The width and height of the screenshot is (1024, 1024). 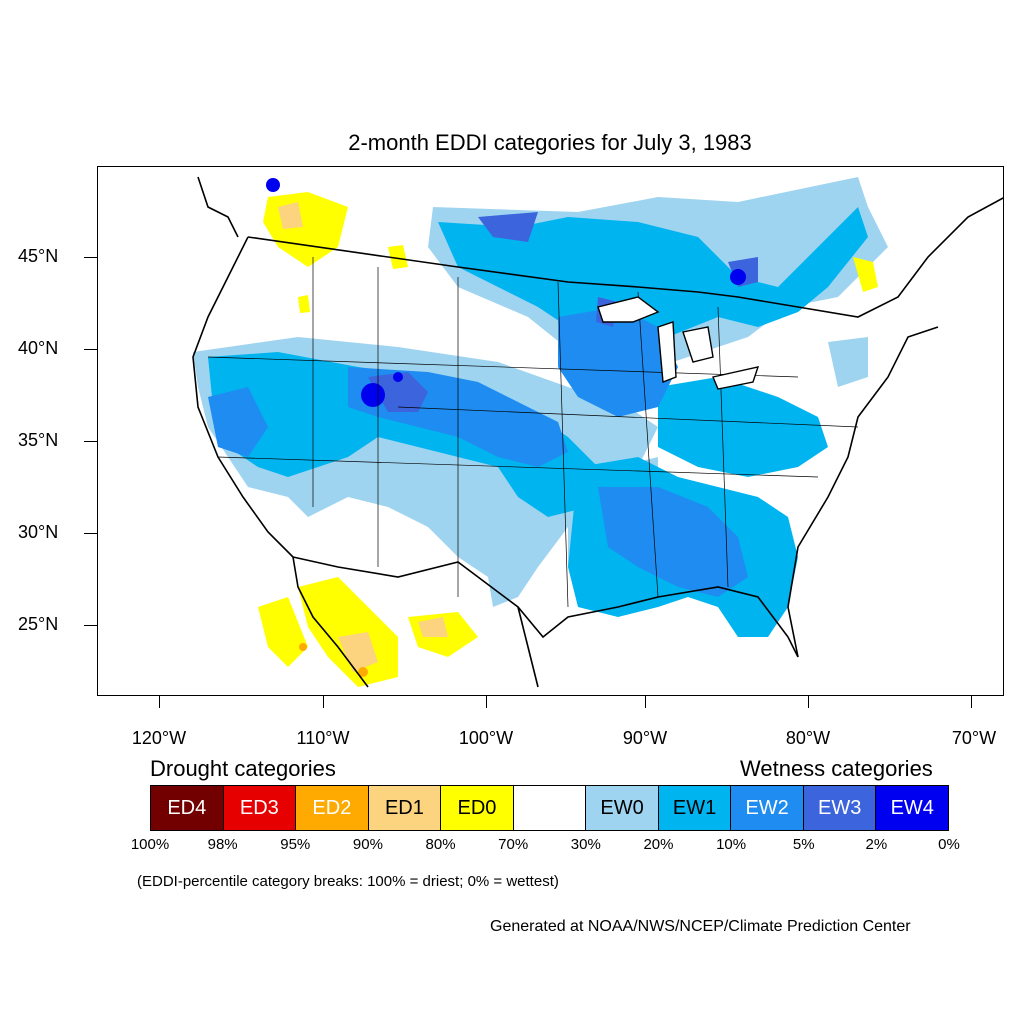 I want to click on lon-tick-label: 90°W, so click(x=645, y=738).